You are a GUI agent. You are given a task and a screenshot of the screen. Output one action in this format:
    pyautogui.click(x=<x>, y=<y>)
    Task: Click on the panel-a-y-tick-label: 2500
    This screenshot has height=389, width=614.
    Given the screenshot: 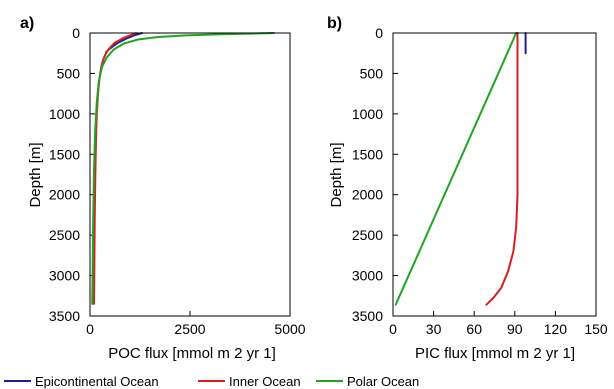 What is the action you would take?
    pyautogui.click(x=64, y=235)
    